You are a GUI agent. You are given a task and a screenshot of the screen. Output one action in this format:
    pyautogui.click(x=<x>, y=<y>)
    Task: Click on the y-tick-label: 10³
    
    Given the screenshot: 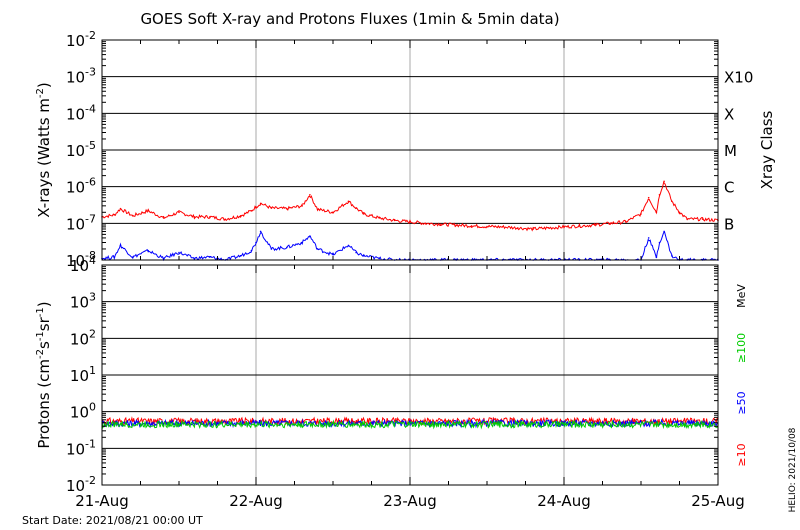 What is the action you would take?
    pyautogui.click(x=83, y=301)
    